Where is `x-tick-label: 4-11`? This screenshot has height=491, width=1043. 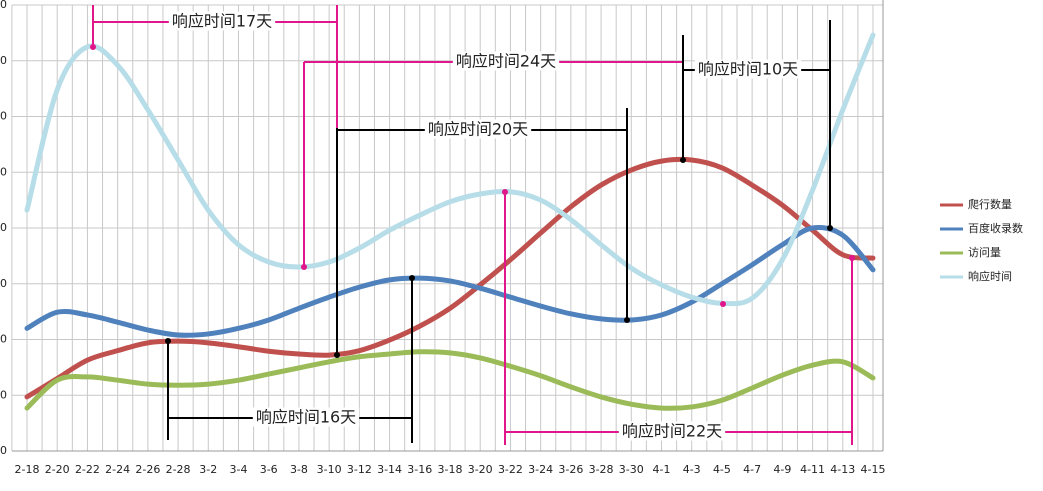
x-tick-label: 4-11 is located at coordinates (812, 469).